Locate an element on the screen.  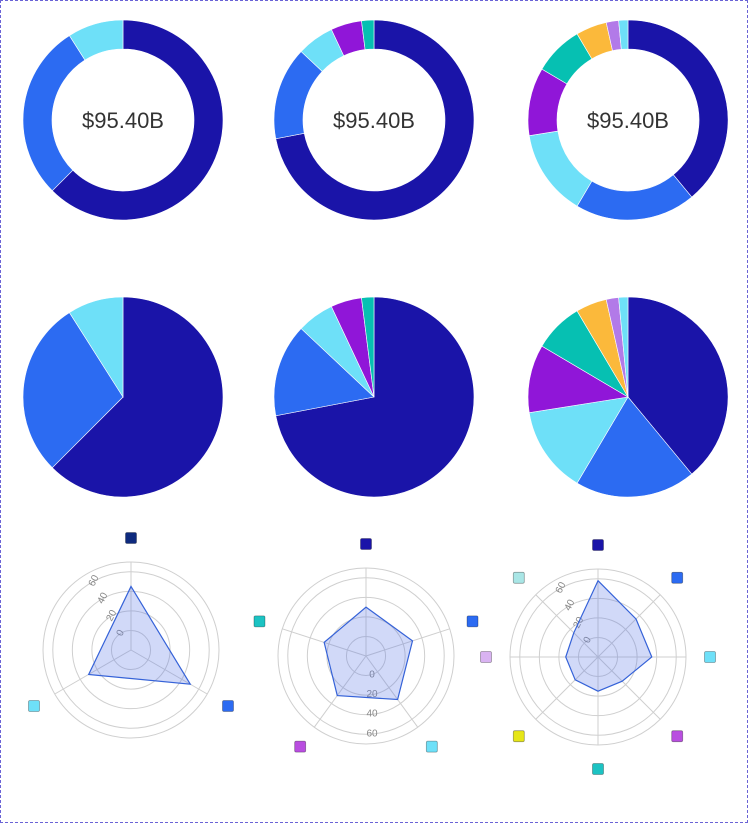
donut-chart-1: $95.40B is located at coordinates (123, 120).